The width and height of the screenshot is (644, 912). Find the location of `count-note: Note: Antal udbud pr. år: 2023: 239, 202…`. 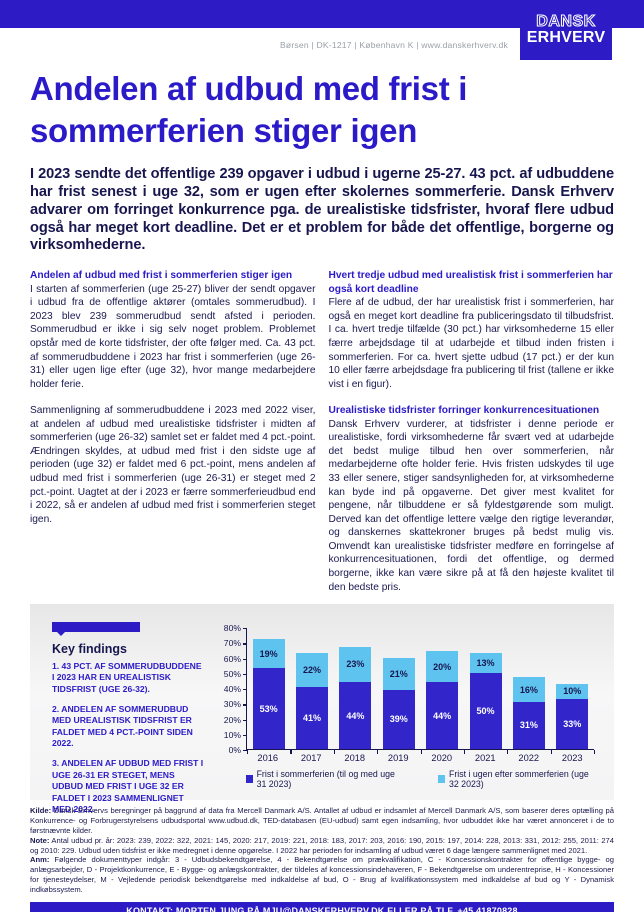

count-note: Note: Antal udbud pr. år: 2023: 239, 202… is located at coordinates (322, 845).